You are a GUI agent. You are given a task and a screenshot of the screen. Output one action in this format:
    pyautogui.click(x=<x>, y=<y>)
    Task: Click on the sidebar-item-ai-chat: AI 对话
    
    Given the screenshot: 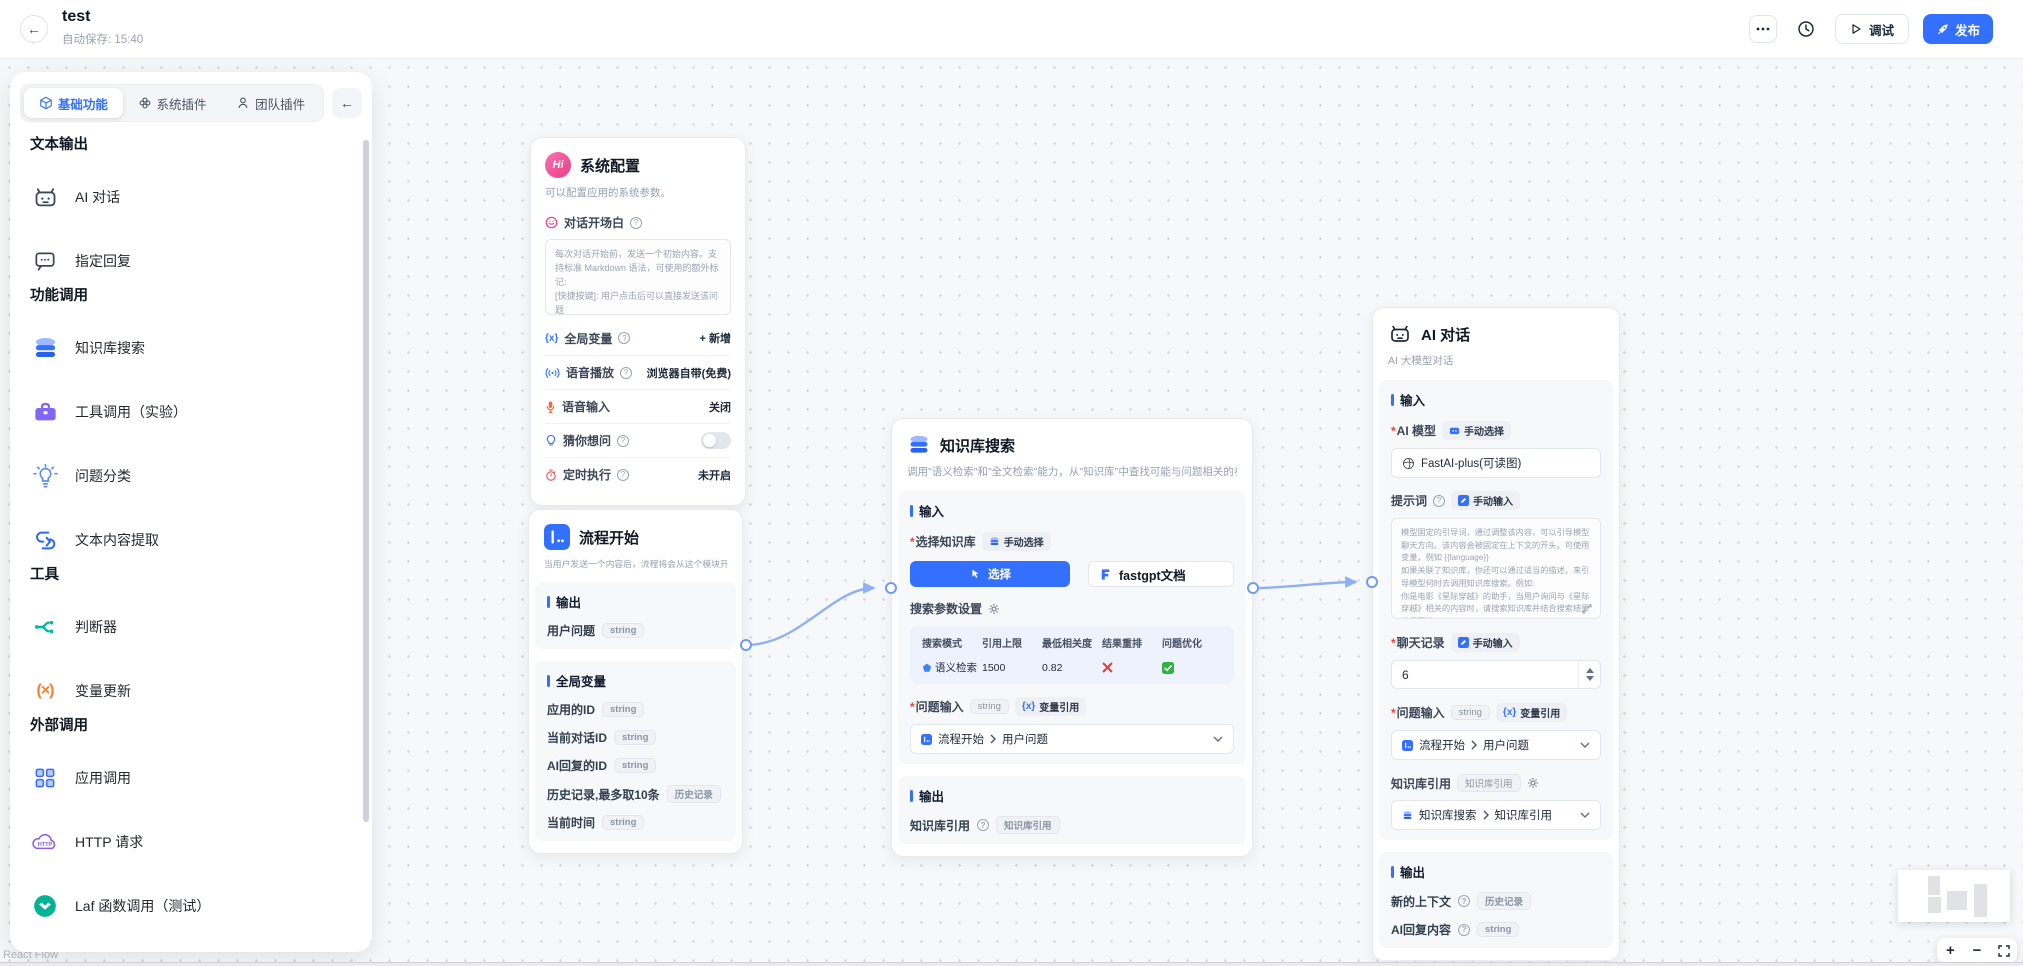 What is the action you would take?
    pyautogui.click(x=191, y=197)
    